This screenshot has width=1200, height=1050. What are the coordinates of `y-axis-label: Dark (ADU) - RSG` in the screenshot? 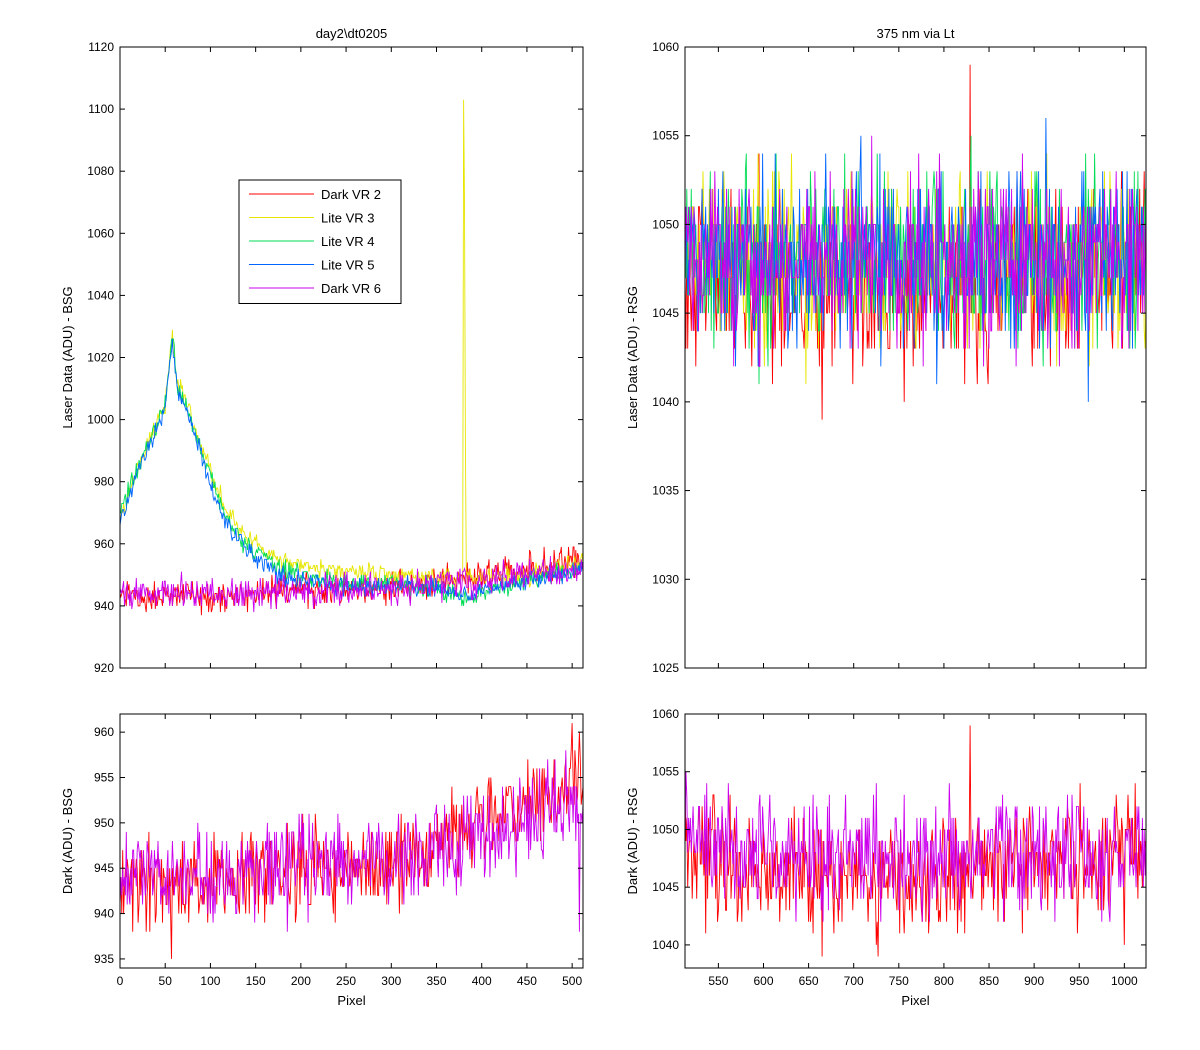 It's located at (632, 841).